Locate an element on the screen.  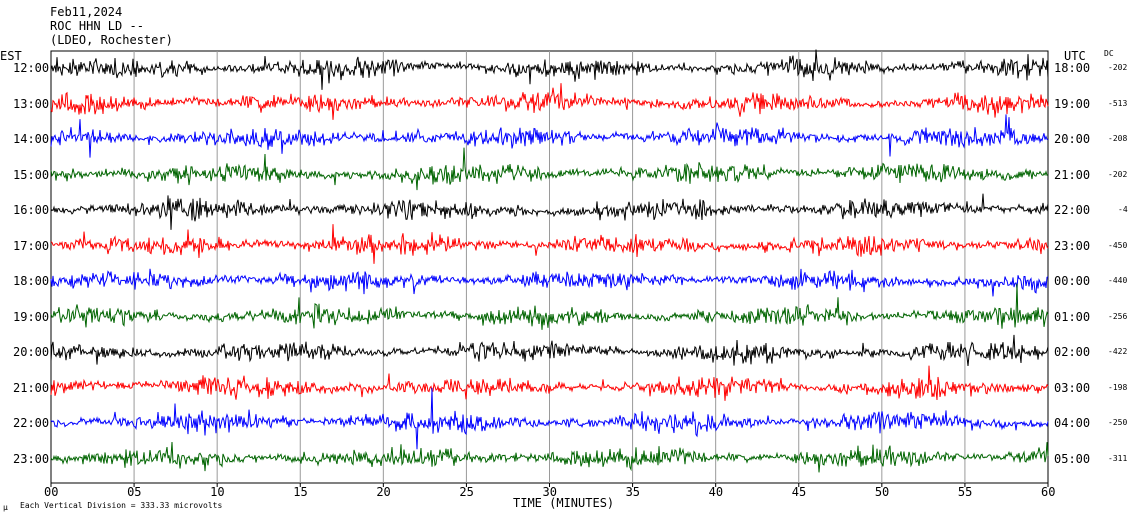
row-label-utc: 21:00 is located at coordinates (1072, 174).